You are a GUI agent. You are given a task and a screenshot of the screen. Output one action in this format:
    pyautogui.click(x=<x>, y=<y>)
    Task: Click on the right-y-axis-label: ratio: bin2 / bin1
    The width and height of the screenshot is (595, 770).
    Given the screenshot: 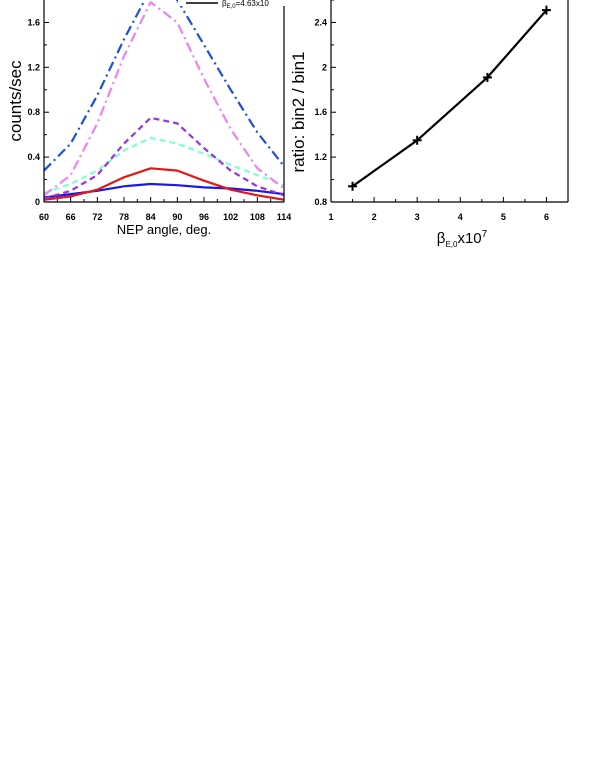 What is the action you would take?
    pyautogui.click(x=298, y=112)
    